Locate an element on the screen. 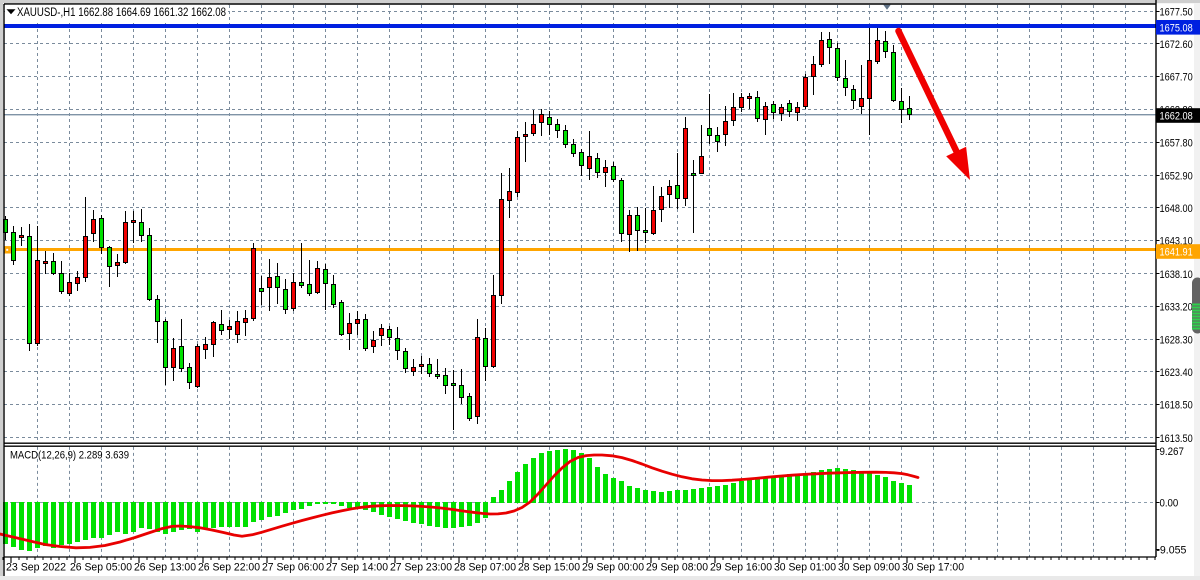  svg-text: 26 Sep 13:00 is located at coordinates (165, 568).